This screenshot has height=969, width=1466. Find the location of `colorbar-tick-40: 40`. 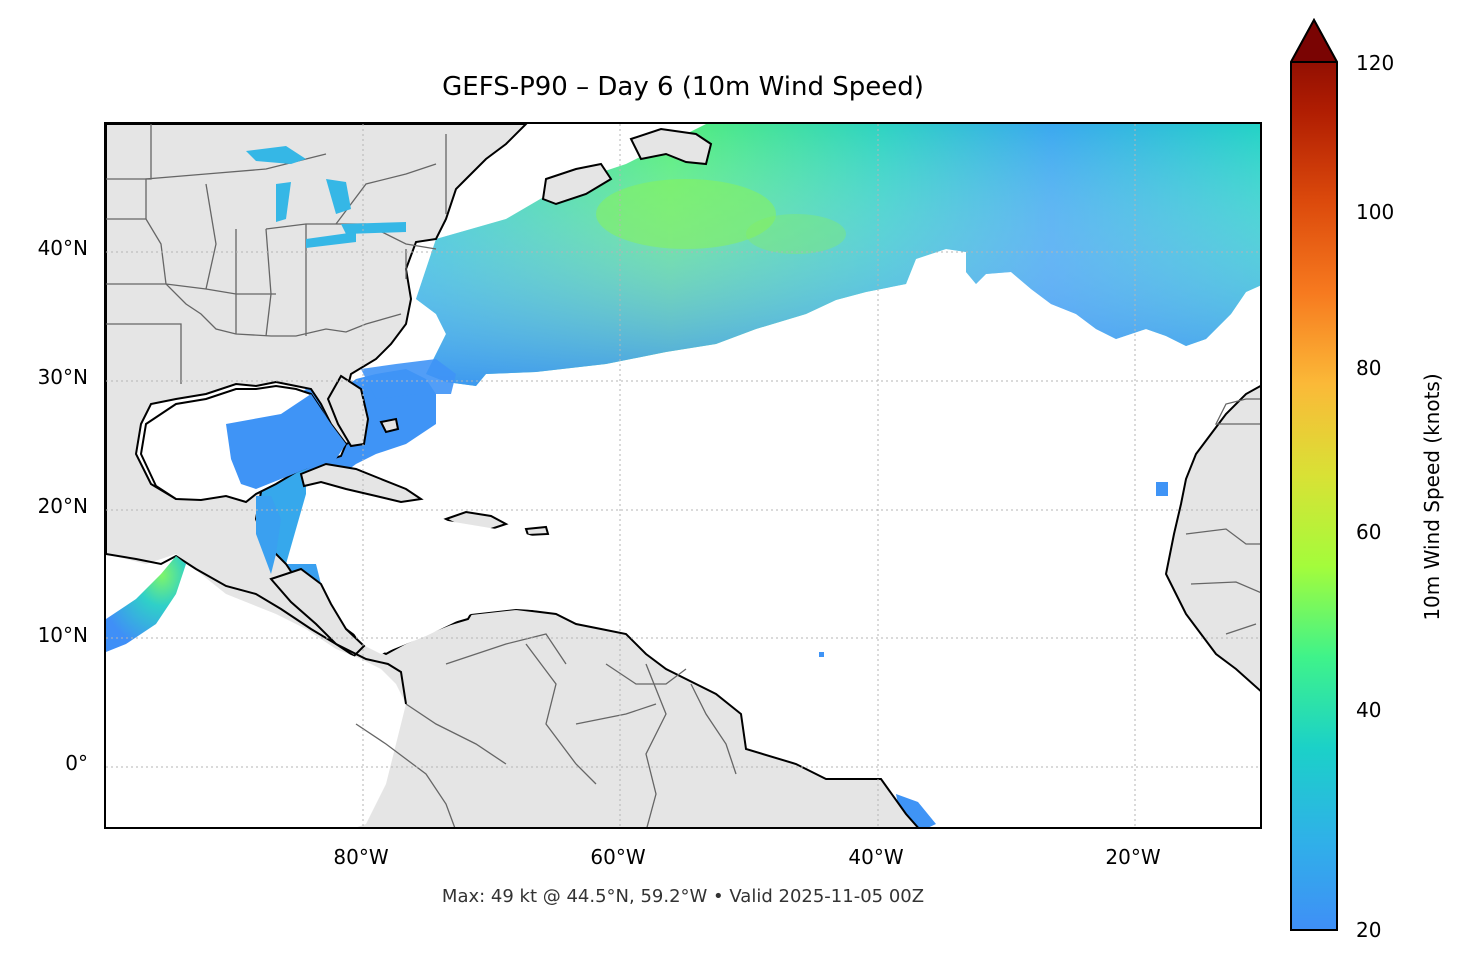

colorbar-tick-40: 40 is located at coordinates (1369, 710).